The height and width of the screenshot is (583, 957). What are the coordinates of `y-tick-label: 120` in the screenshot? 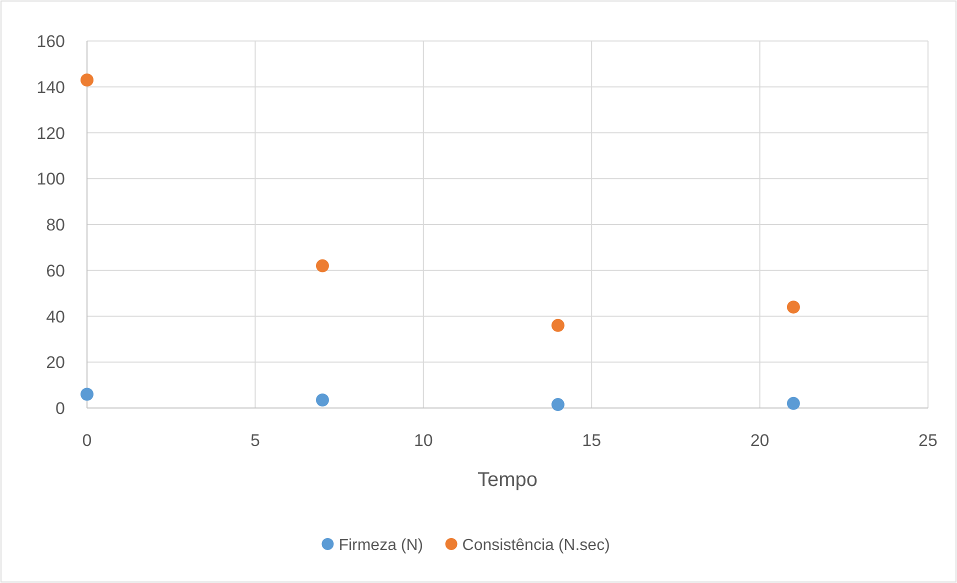 It's located at (50, 133).